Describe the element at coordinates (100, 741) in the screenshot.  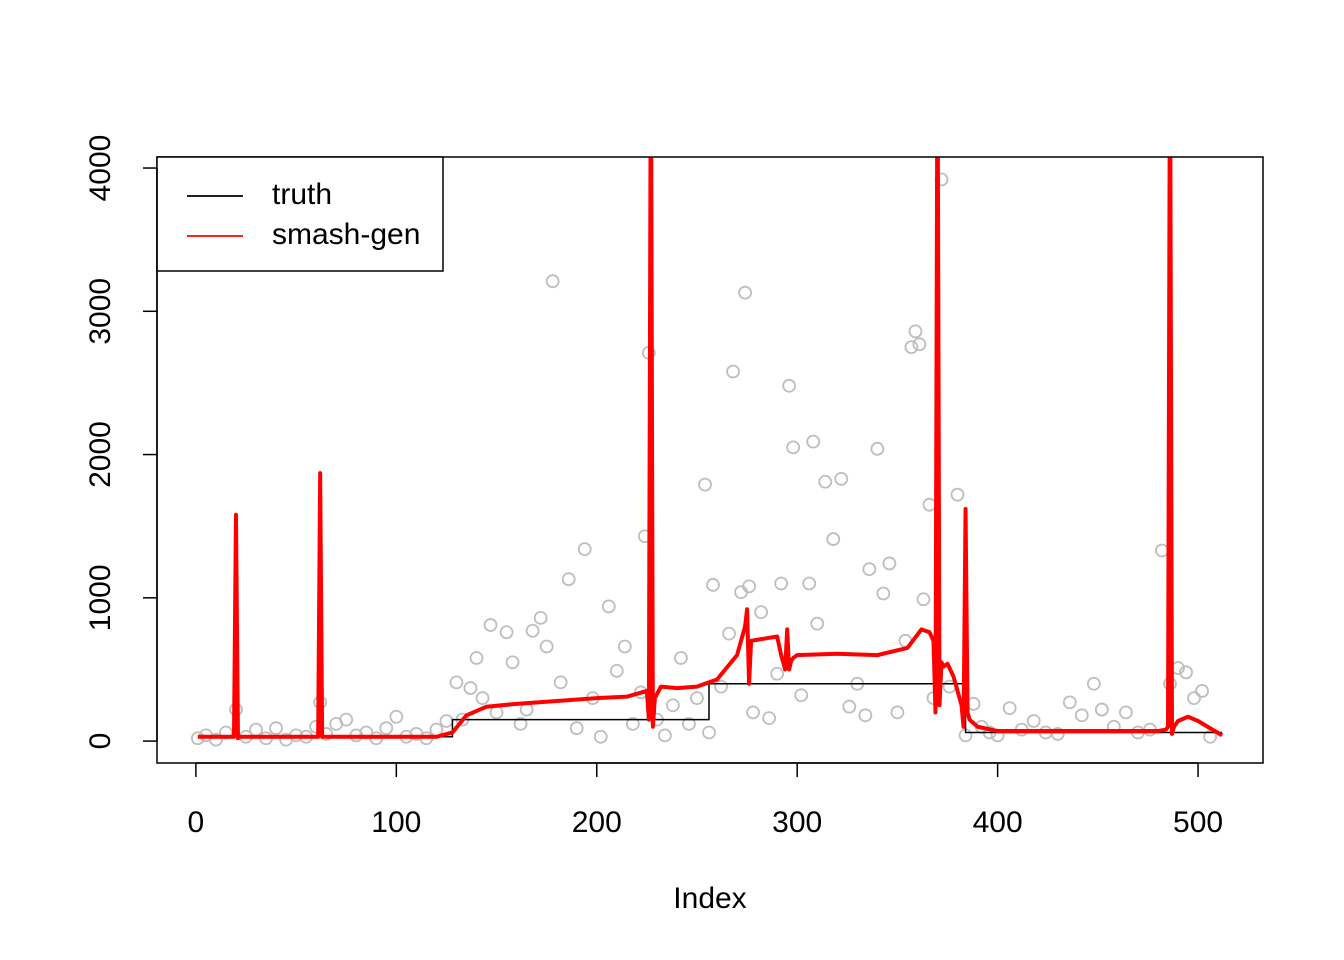
I see `y-tick-label: 0` at that location.